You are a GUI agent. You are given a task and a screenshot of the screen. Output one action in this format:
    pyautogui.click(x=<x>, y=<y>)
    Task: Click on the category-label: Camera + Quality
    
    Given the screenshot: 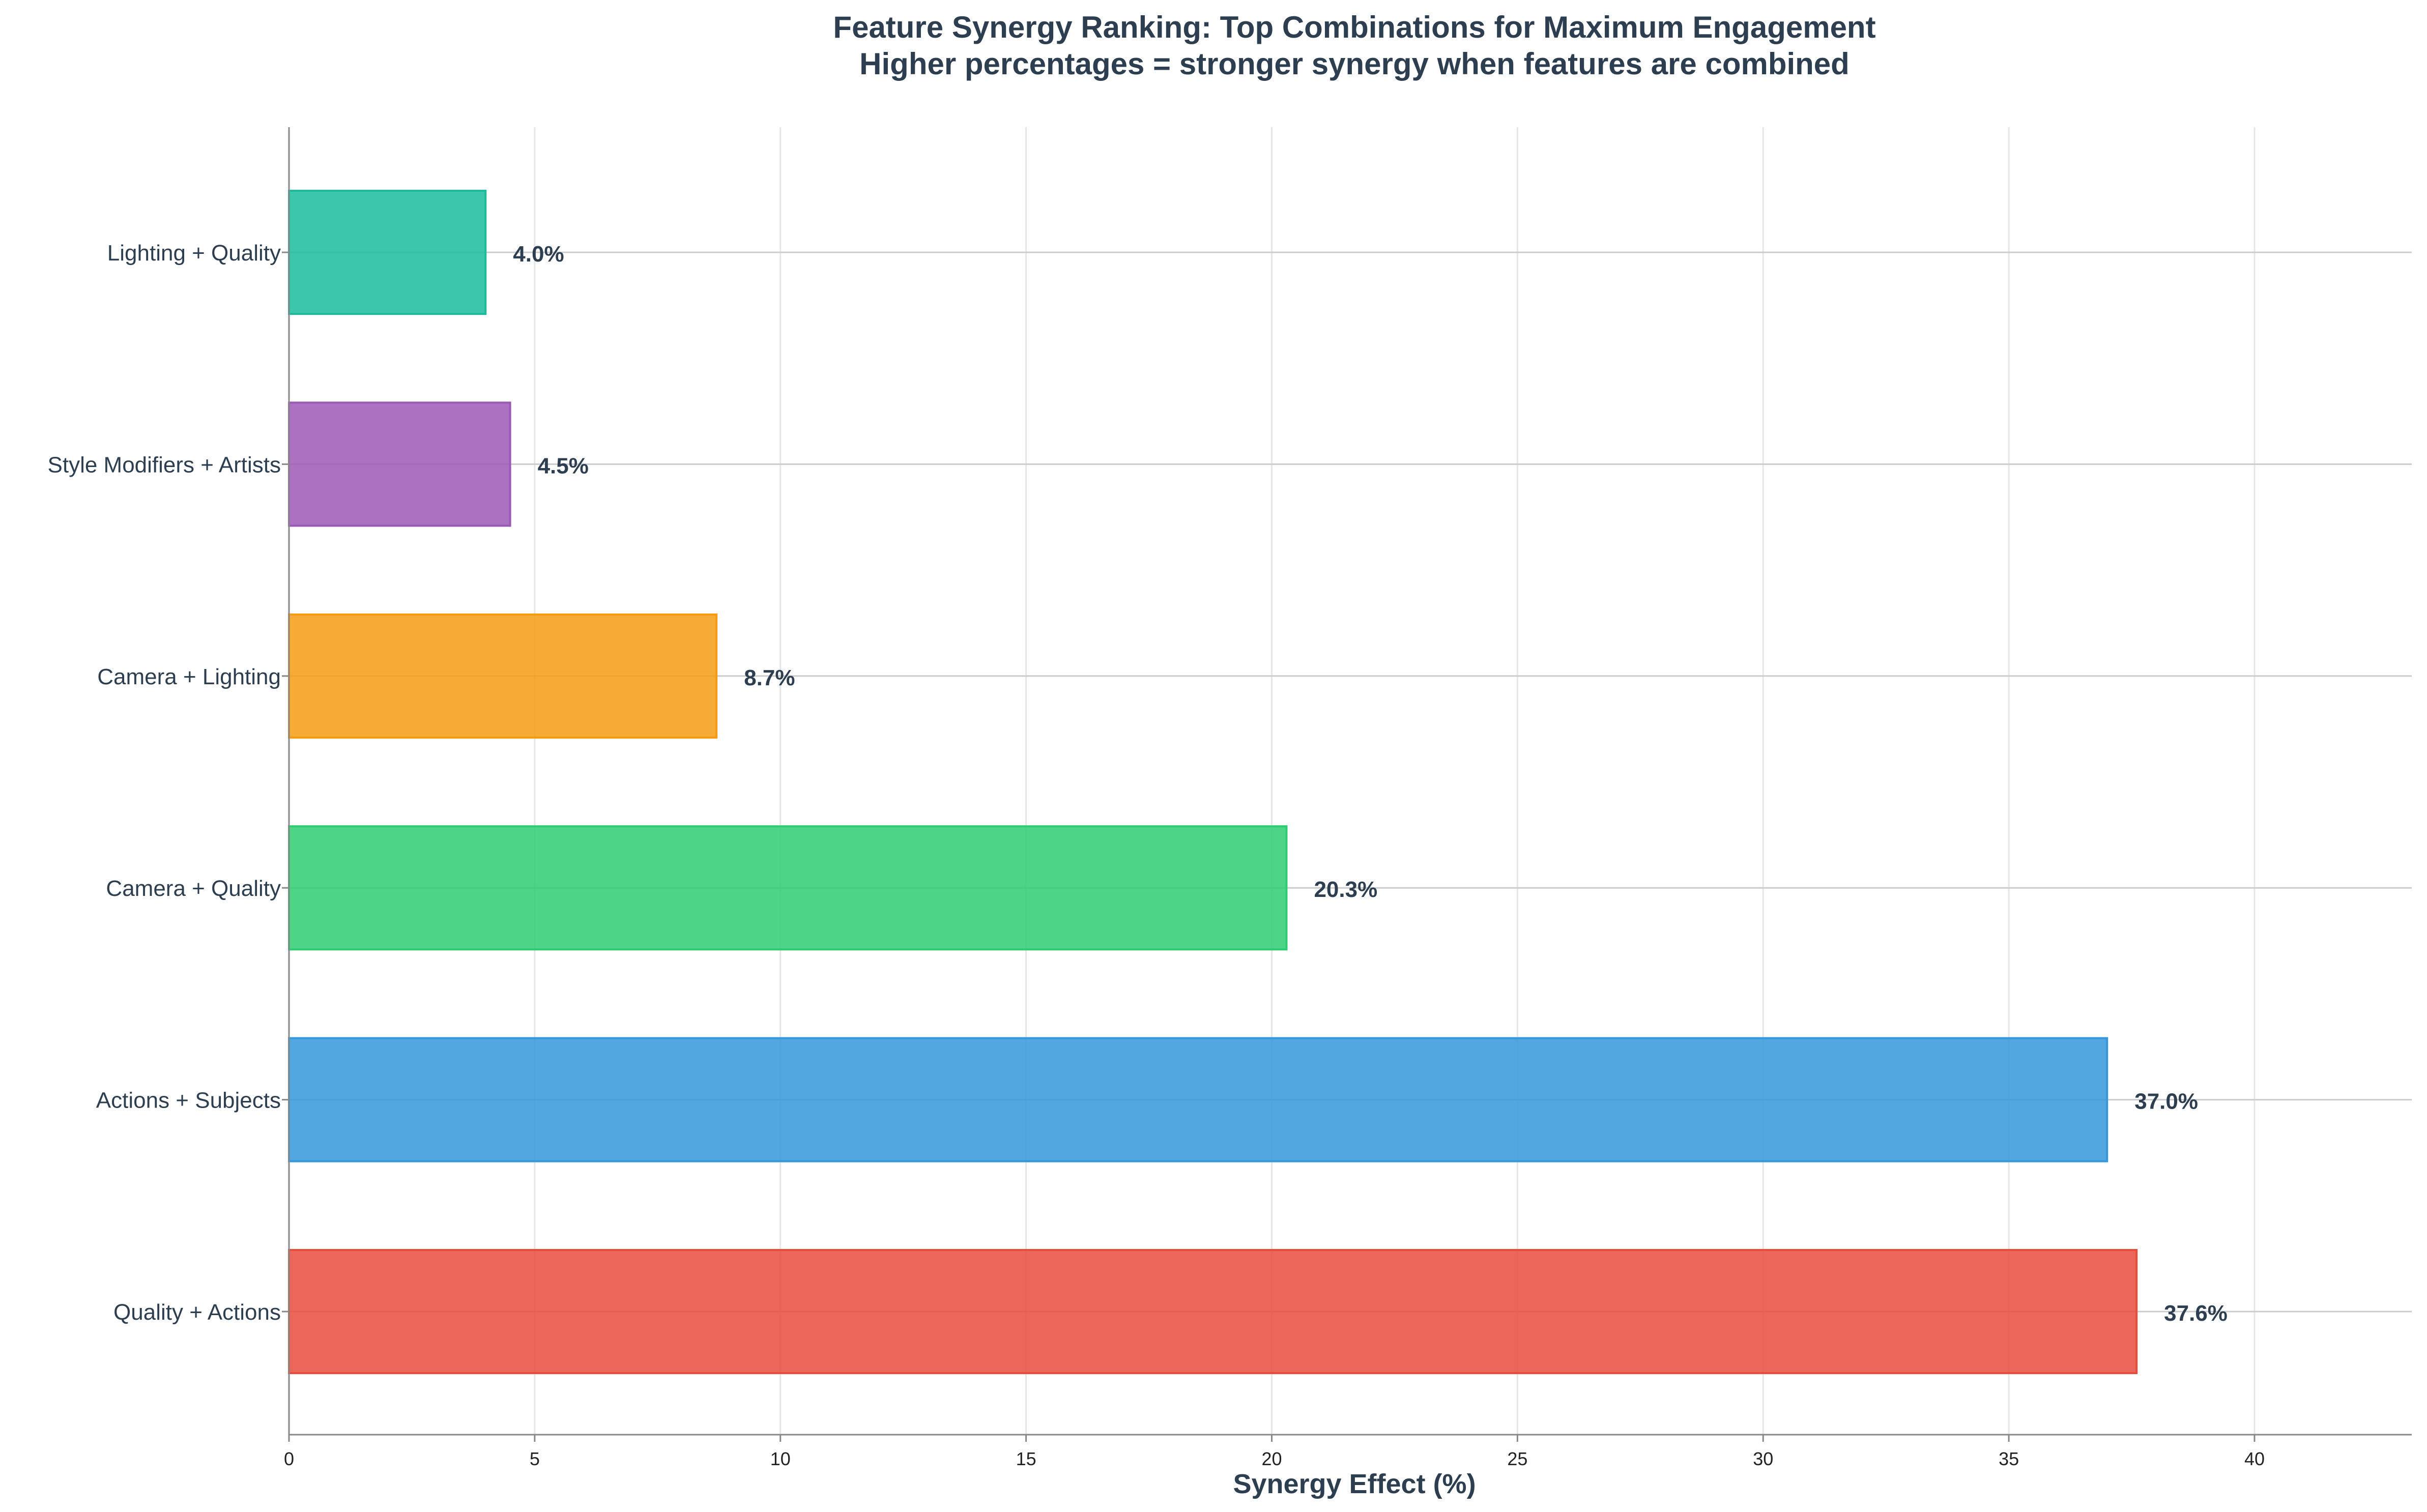 What is the action you would take?
    pyautogui.click(x=193, y=888)
    